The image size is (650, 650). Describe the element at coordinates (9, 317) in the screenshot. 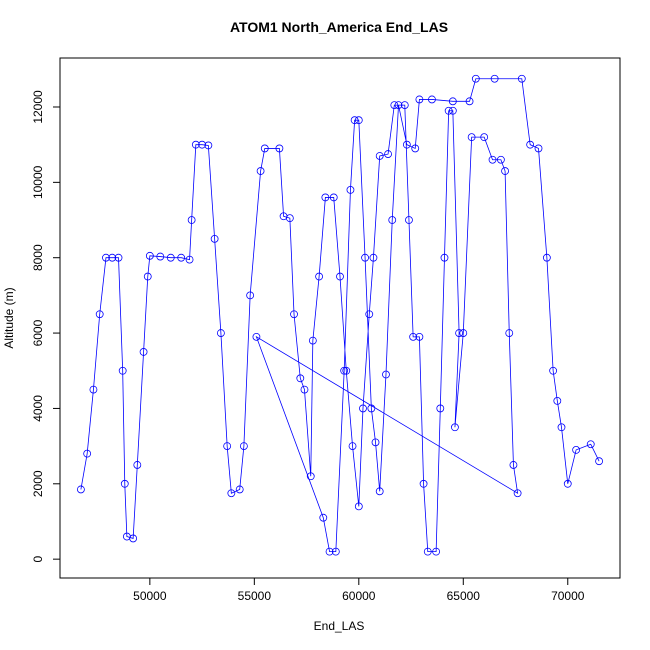

I see `y-axis-label: Altitude (m)` at that location.